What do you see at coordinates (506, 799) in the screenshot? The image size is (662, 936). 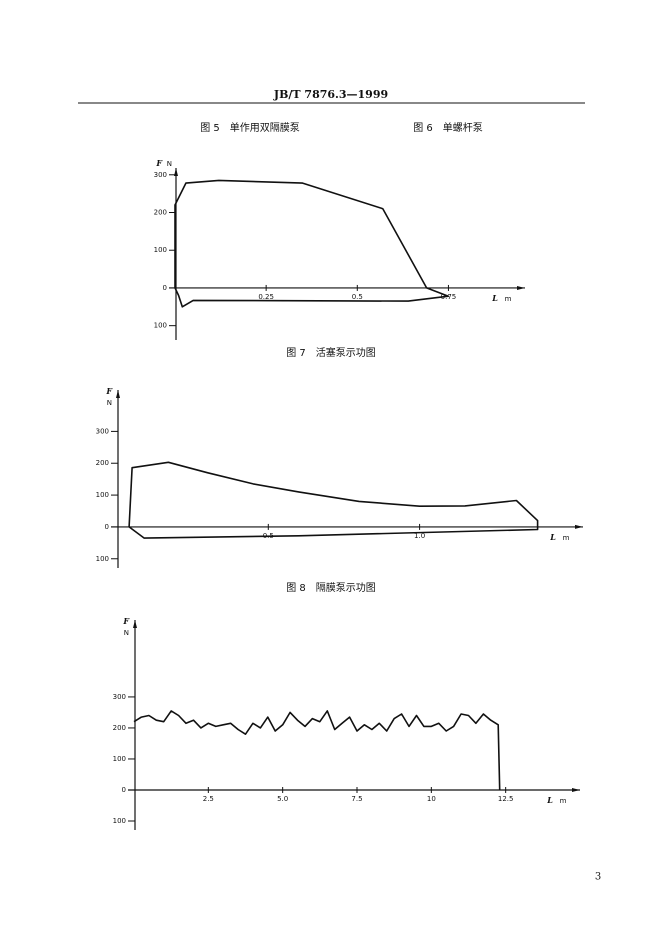 I see `x-tick-label: 12.5` at bounding box center [506, 799].